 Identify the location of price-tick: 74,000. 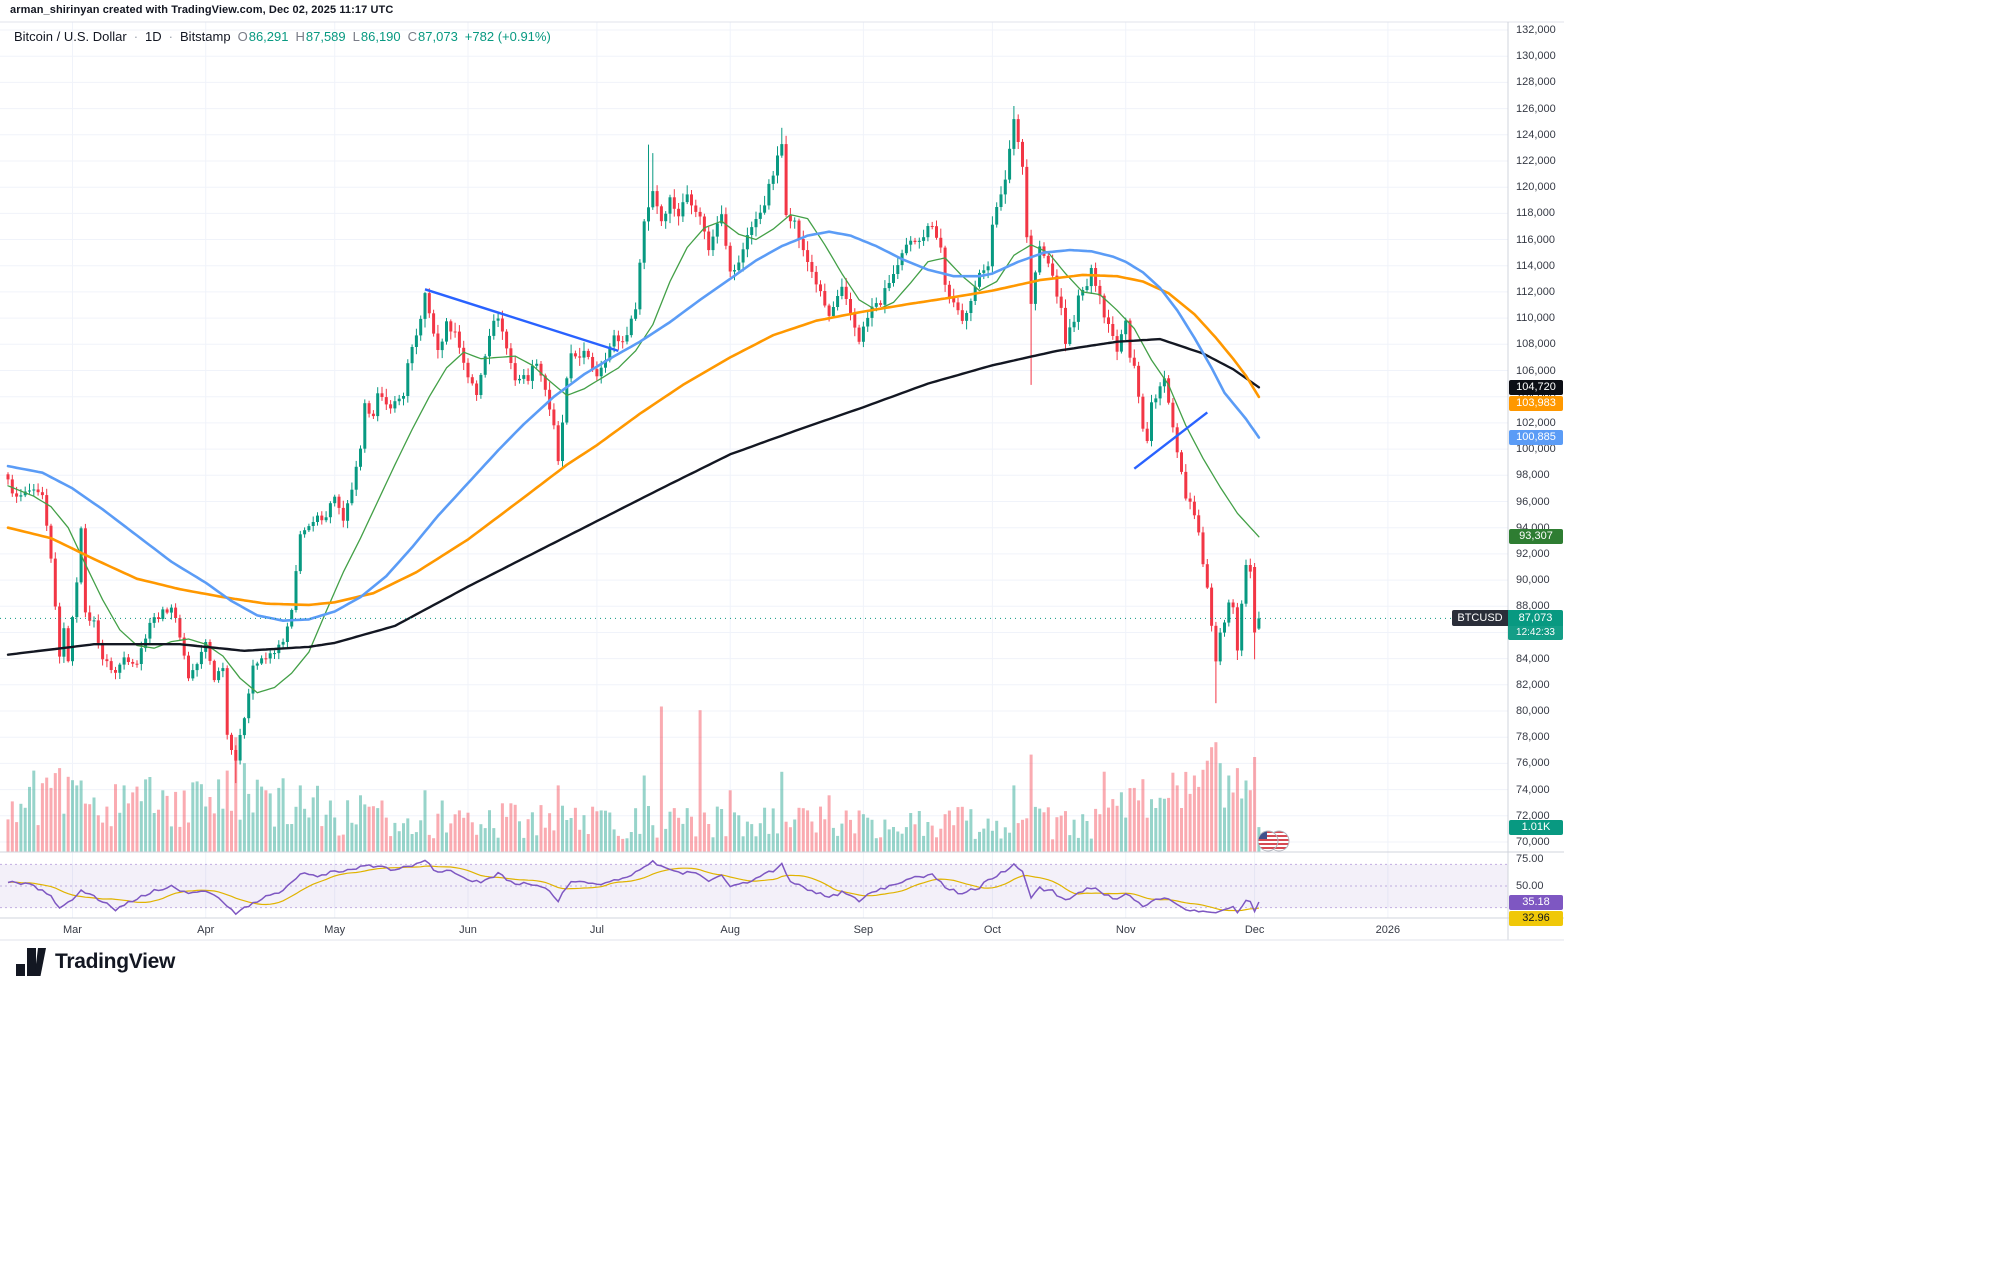
(1533, 789).